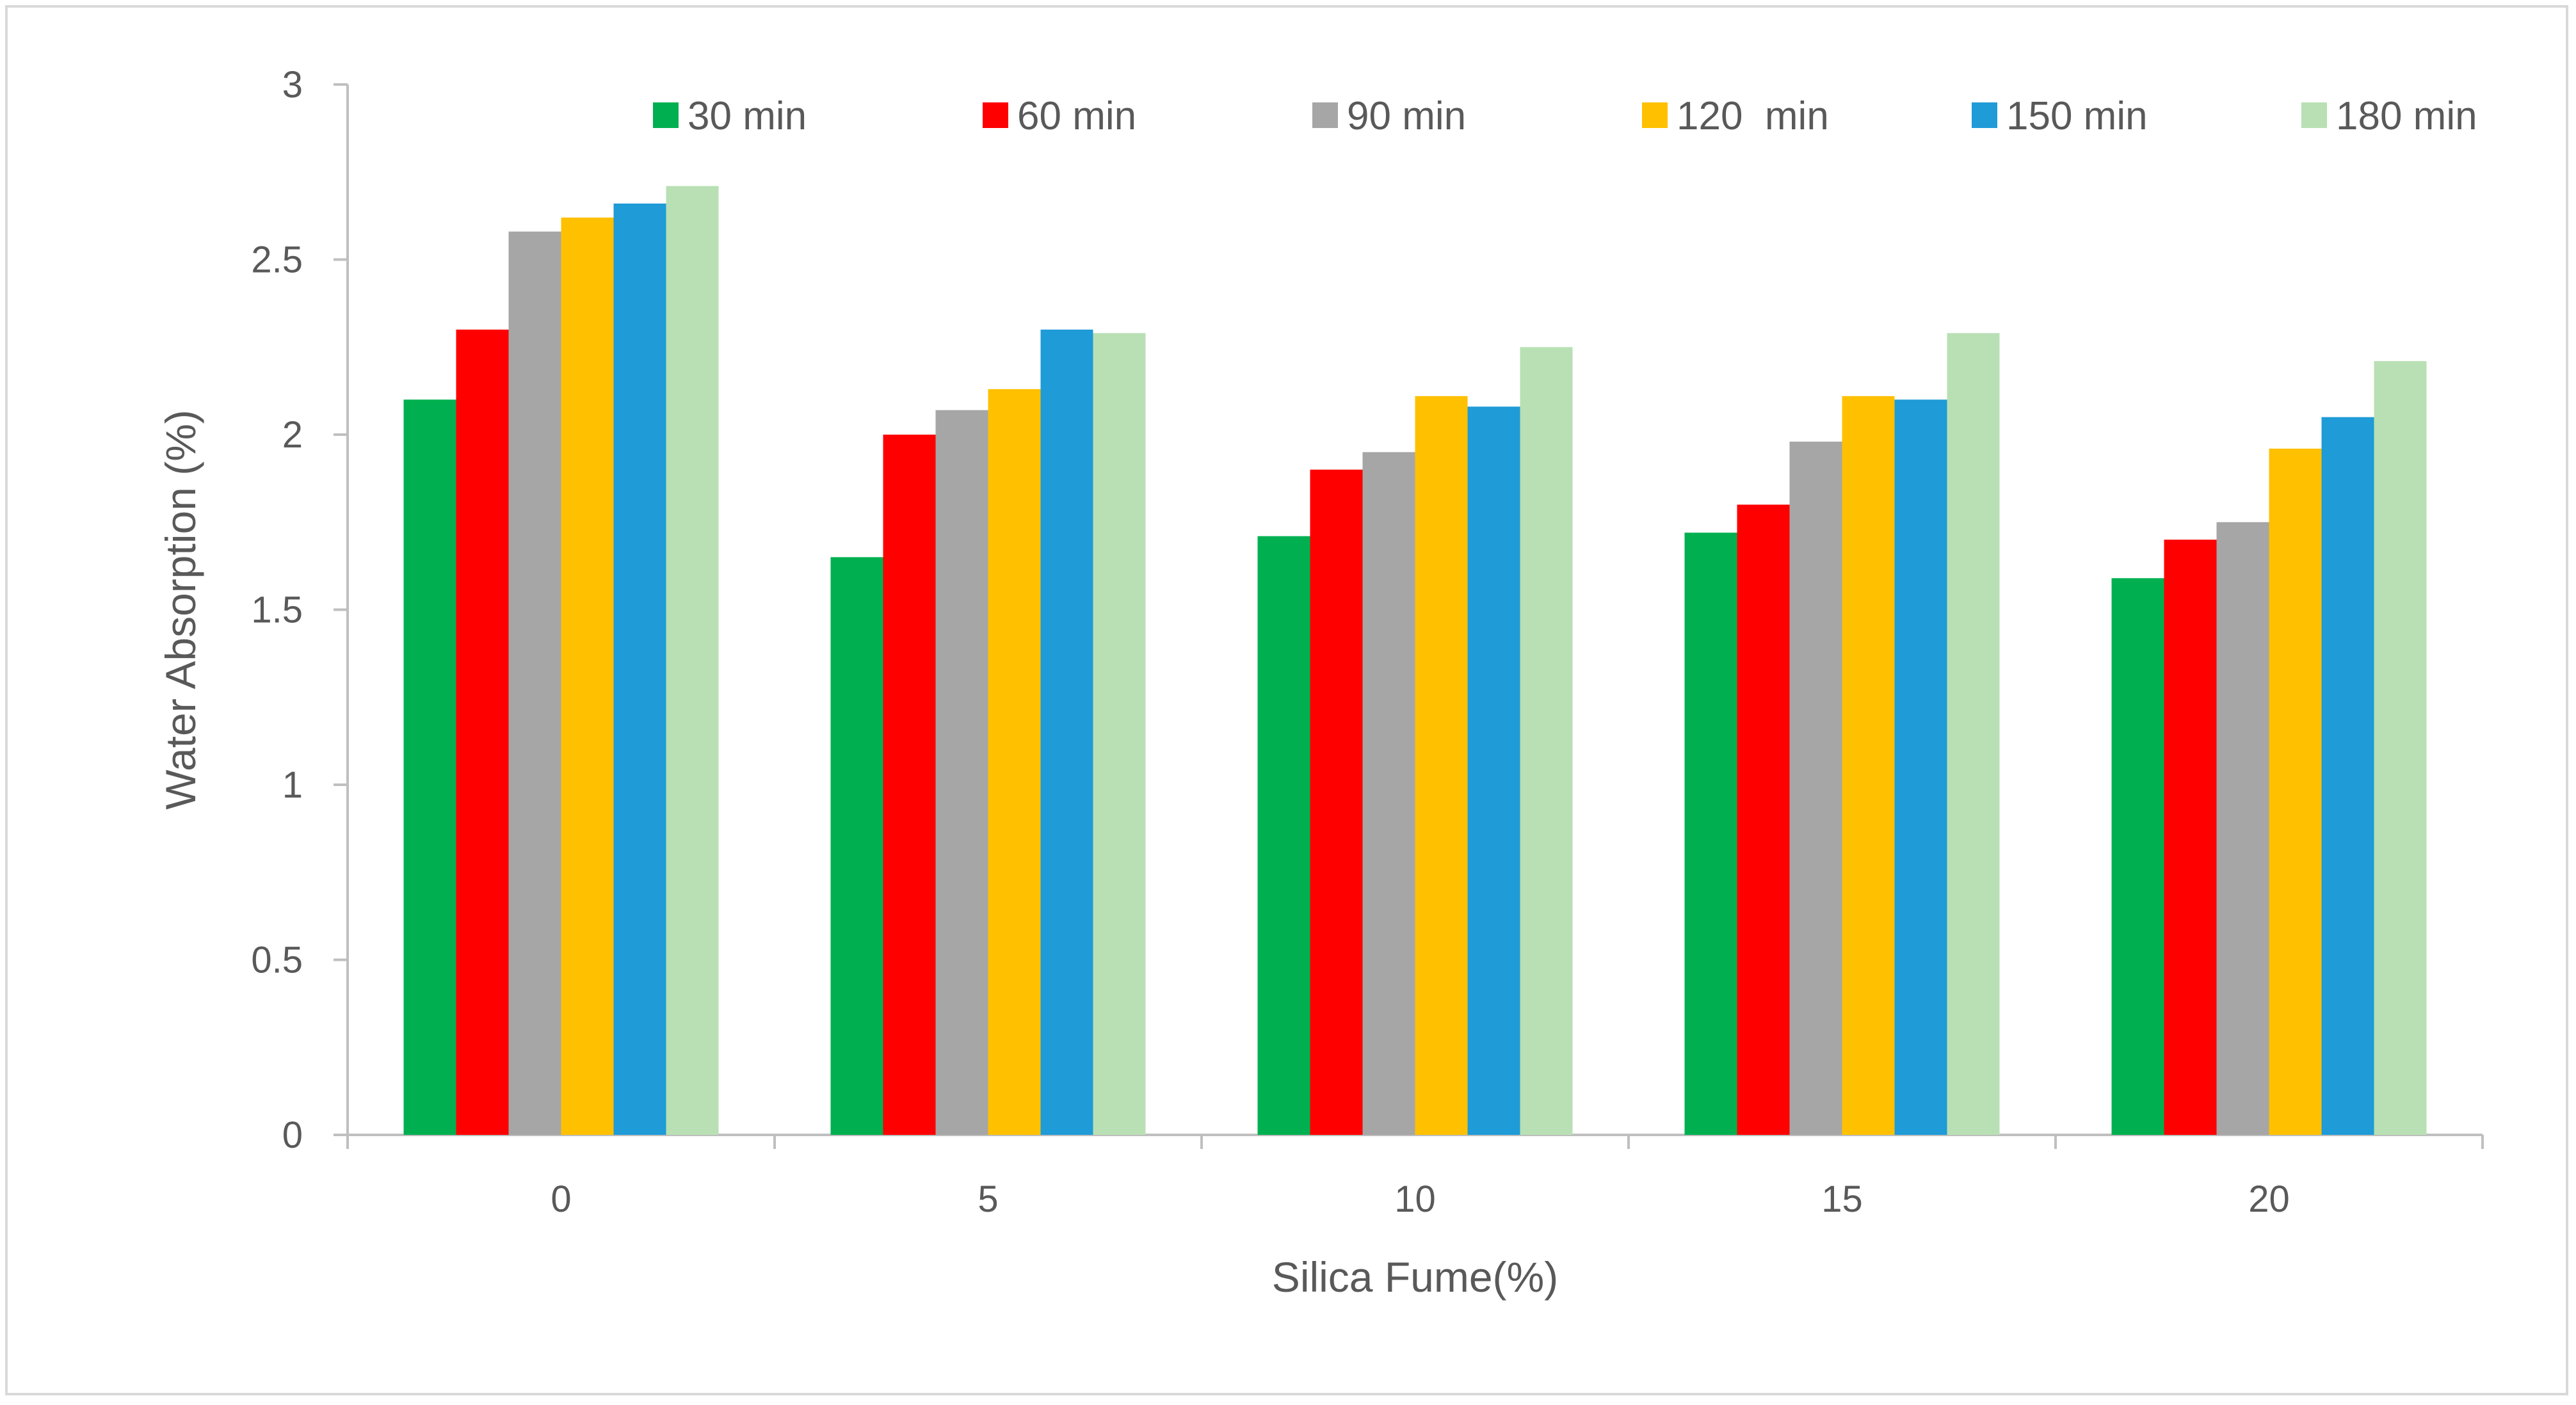 The height and width of the screenshot is (1405, 2576). I want to click on legend-label: 120 min, so click(1753, 116).